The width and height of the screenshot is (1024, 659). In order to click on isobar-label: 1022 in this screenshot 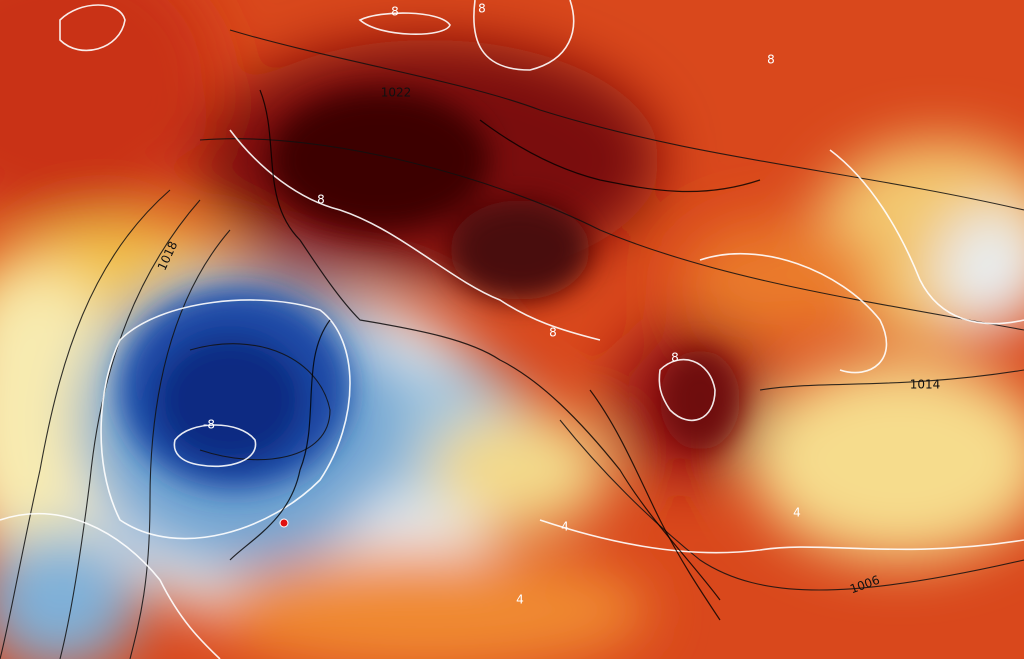, I will do `click(396, 93)`.